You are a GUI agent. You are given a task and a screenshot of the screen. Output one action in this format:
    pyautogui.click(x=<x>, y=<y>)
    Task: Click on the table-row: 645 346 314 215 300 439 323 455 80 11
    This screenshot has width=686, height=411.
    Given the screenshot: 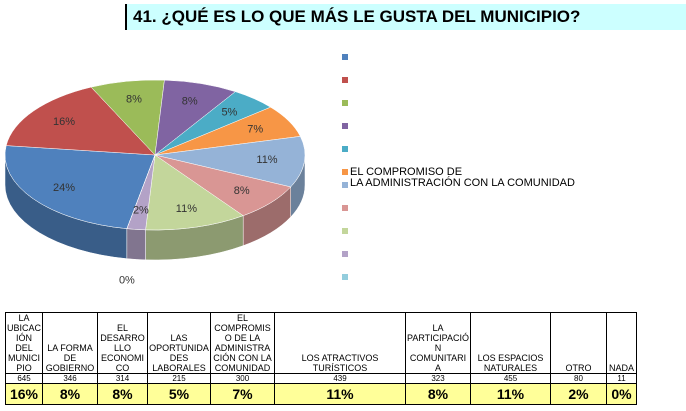 What is the action you would take?
    pyautogui.click(x=345, y=378)
    